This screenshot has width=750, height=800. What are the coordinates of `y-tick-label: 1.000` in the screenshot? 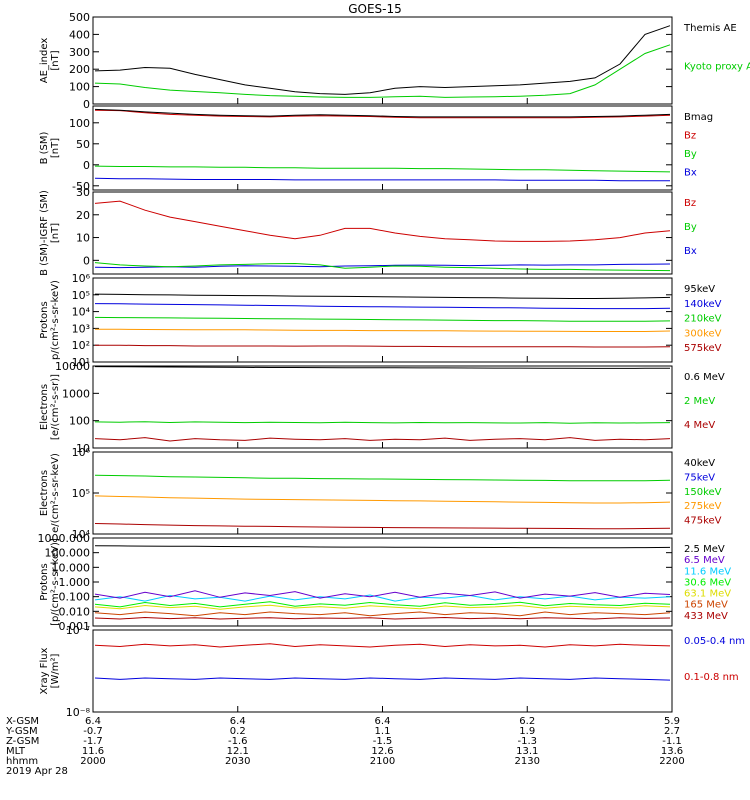 It's located at (75, 582).